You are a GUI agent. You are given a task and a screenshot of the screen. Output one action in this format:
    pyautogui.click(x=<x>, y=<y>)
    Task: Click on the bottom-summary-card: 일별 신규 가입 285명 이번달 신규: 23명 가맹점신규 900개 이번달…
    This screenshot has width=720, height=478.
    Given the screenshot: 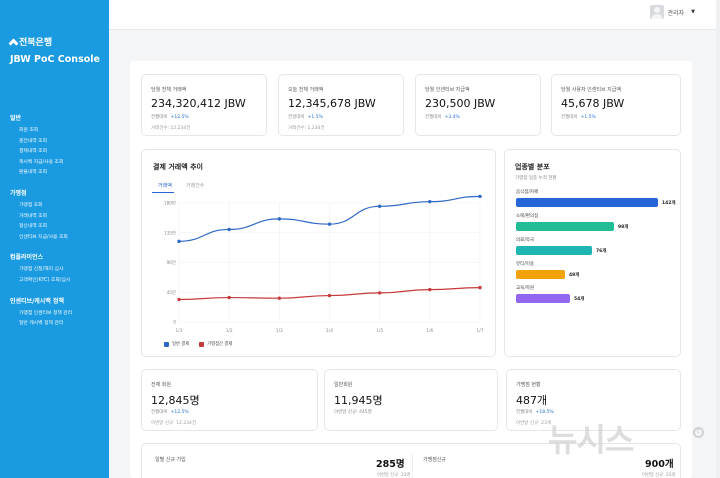 What is the action you would take?
    pyautogui.click(x=411, y=460)
    